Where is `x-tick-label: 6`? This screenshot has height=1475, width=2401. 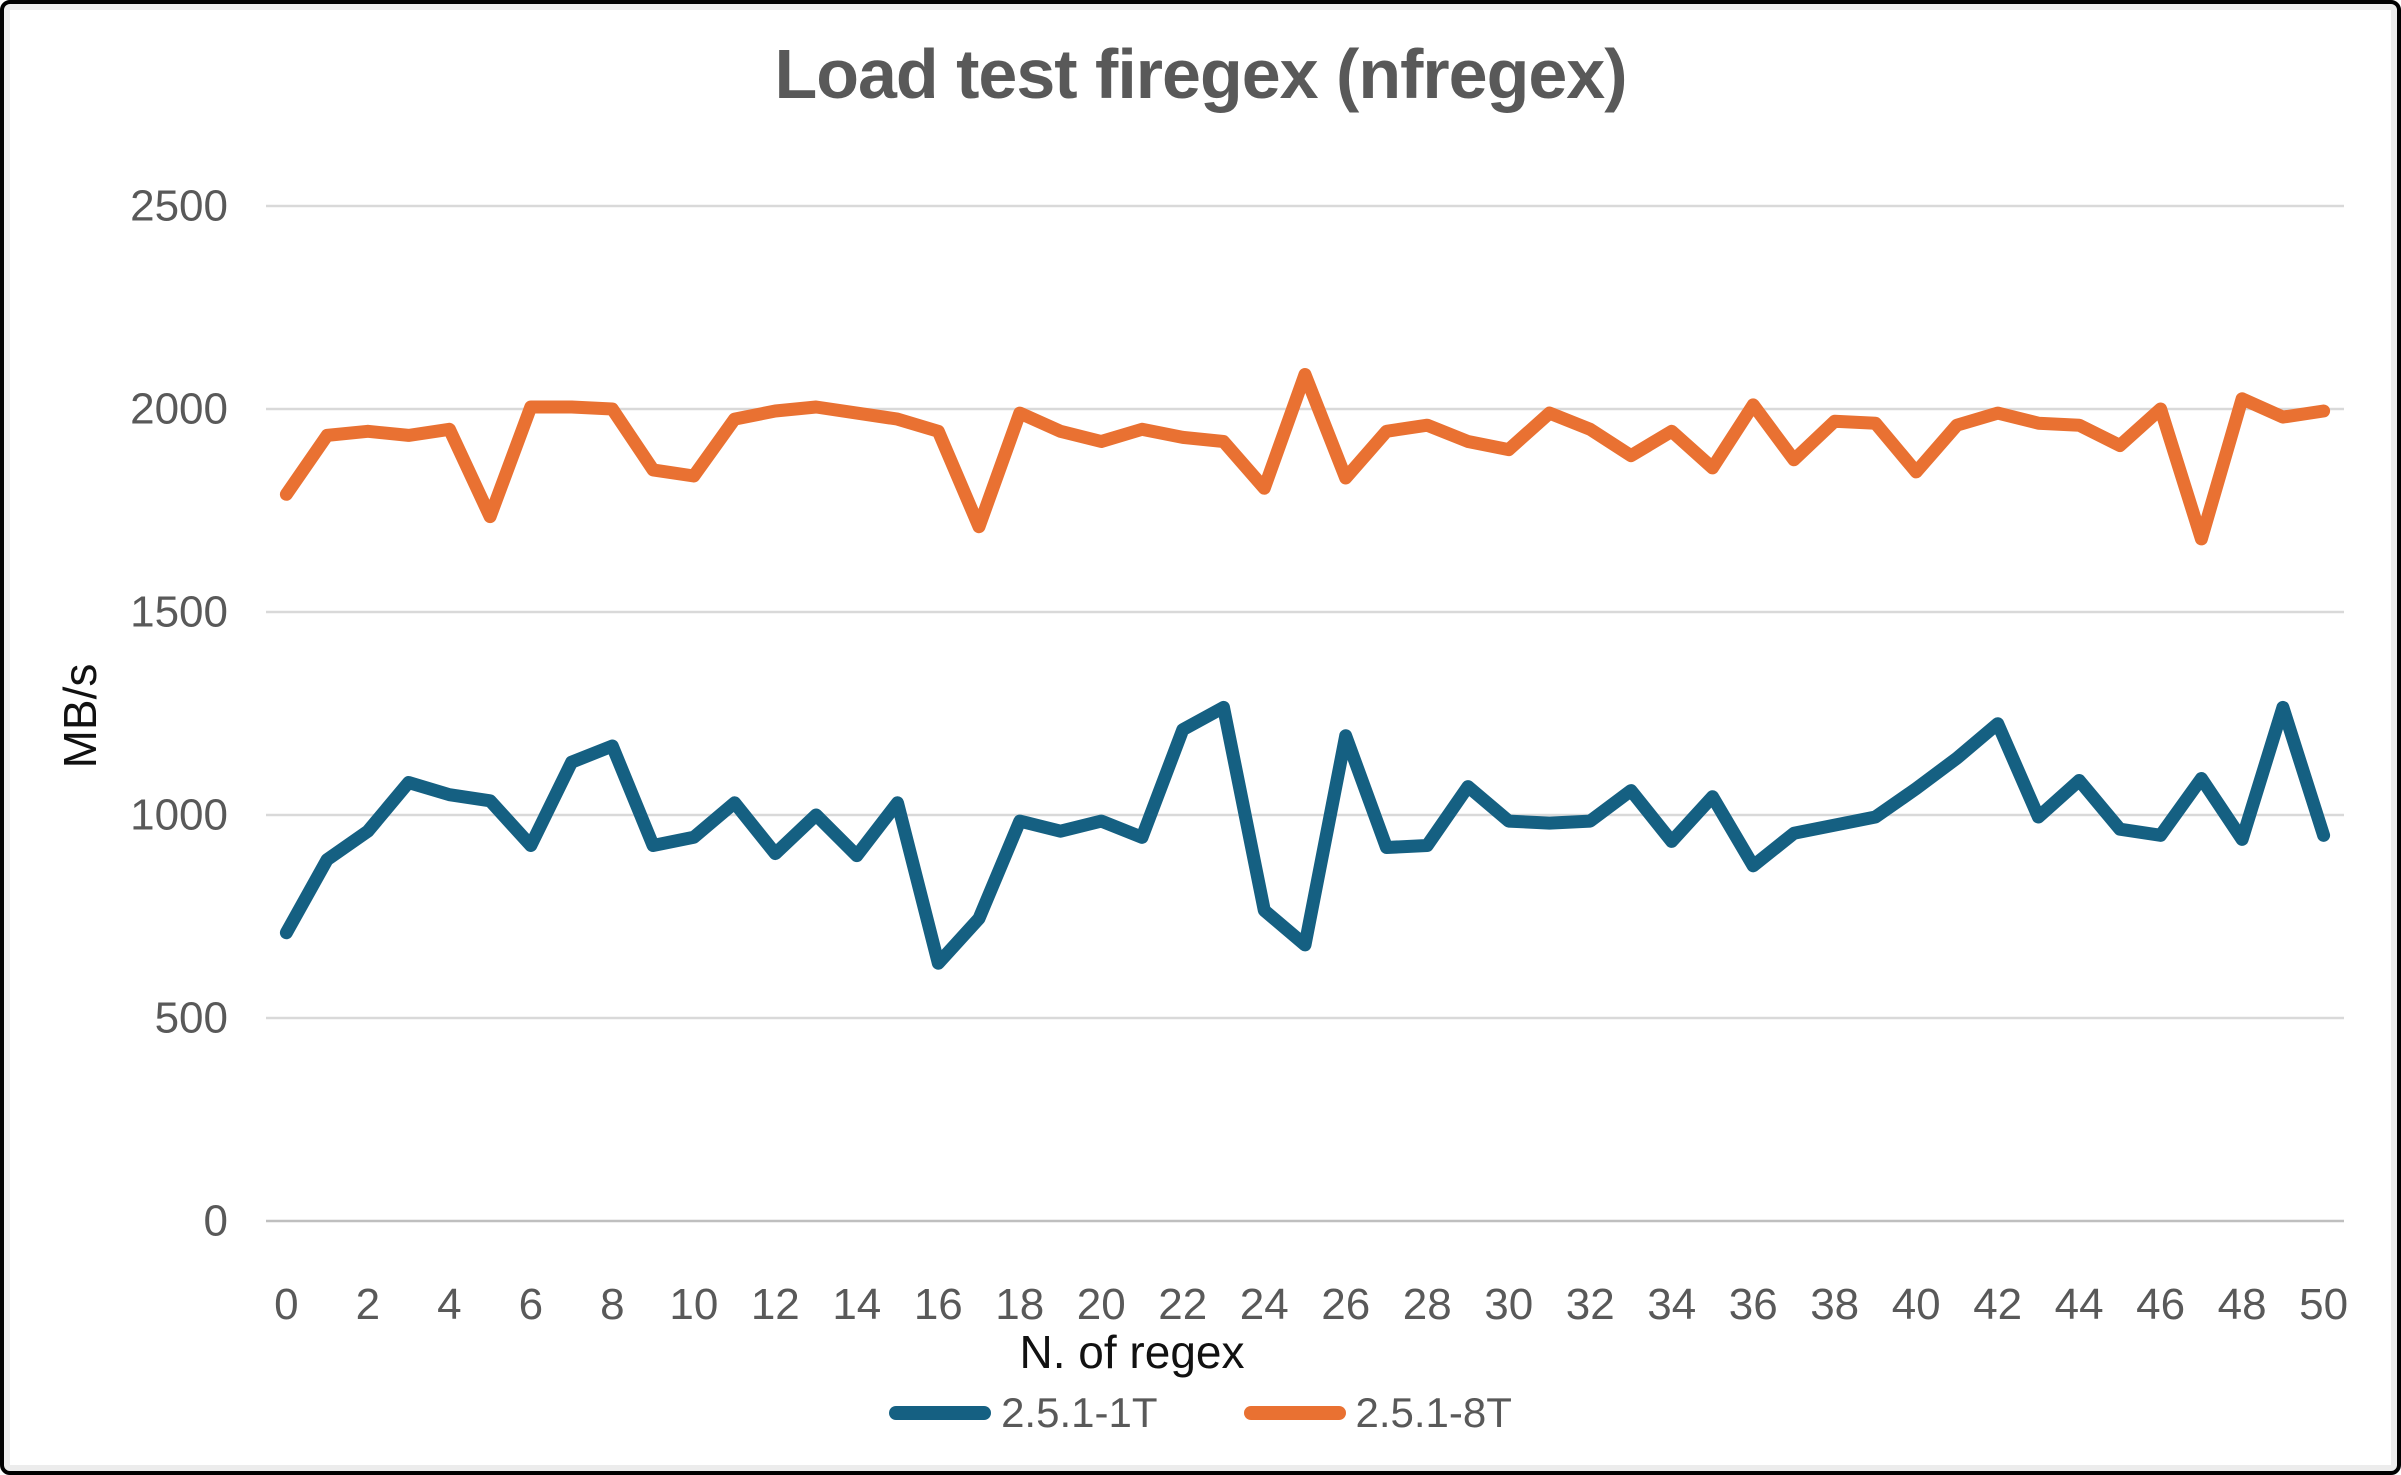
x-tick-label: 6 is located at coordinates (531, 1304).